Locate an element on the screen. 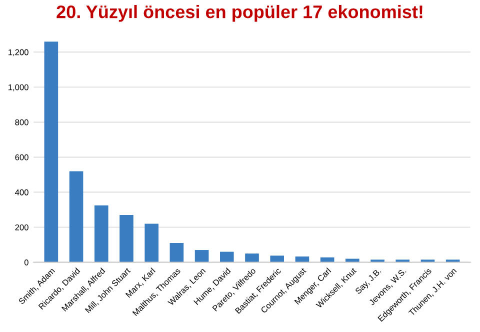 The height and width of the screenshot is (332, 480). y-tick-label: 600 is located at coordinates (21, 157).